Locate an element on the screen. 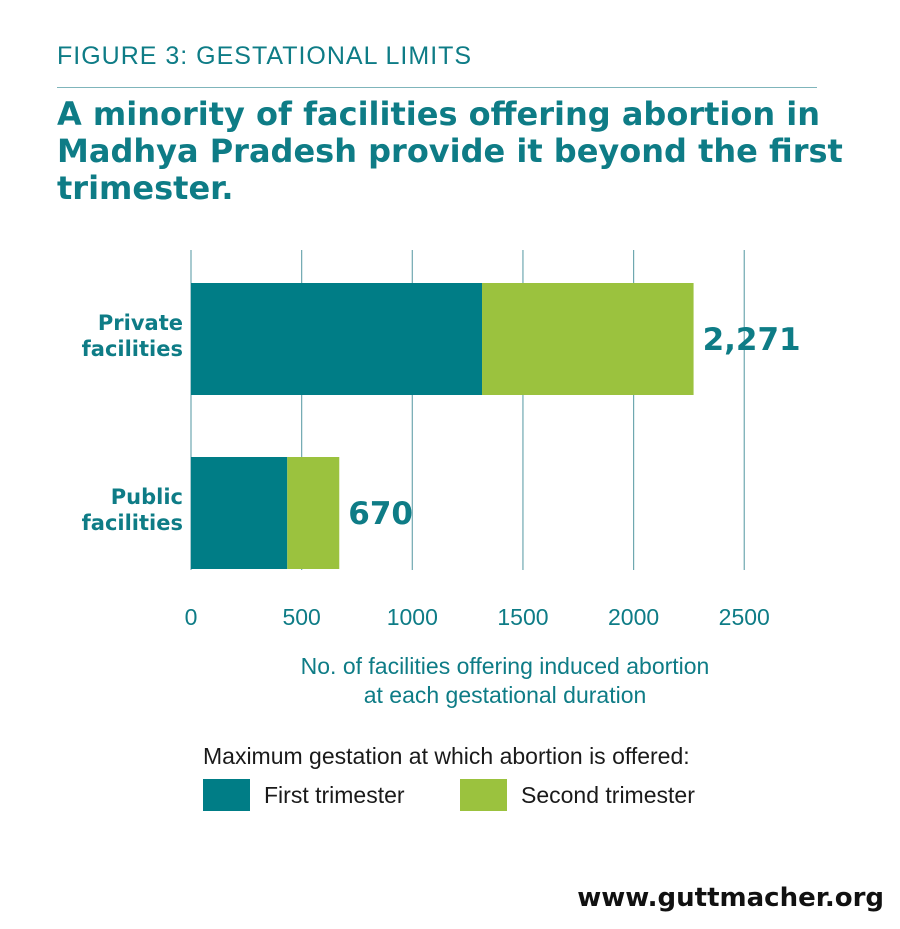  figure-label: FIGURE 3: GESTATIONAL LIMITS is located at coordinates (265, 56).